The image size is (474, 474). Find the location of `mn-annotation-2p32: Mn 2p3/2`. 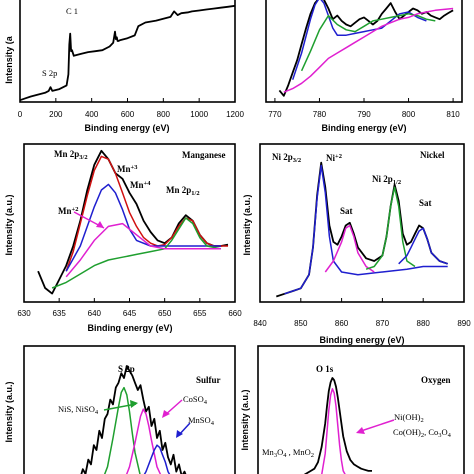

mn-annotation-2p32: Mn 2p3/2 is located at coordinates (71, 155).